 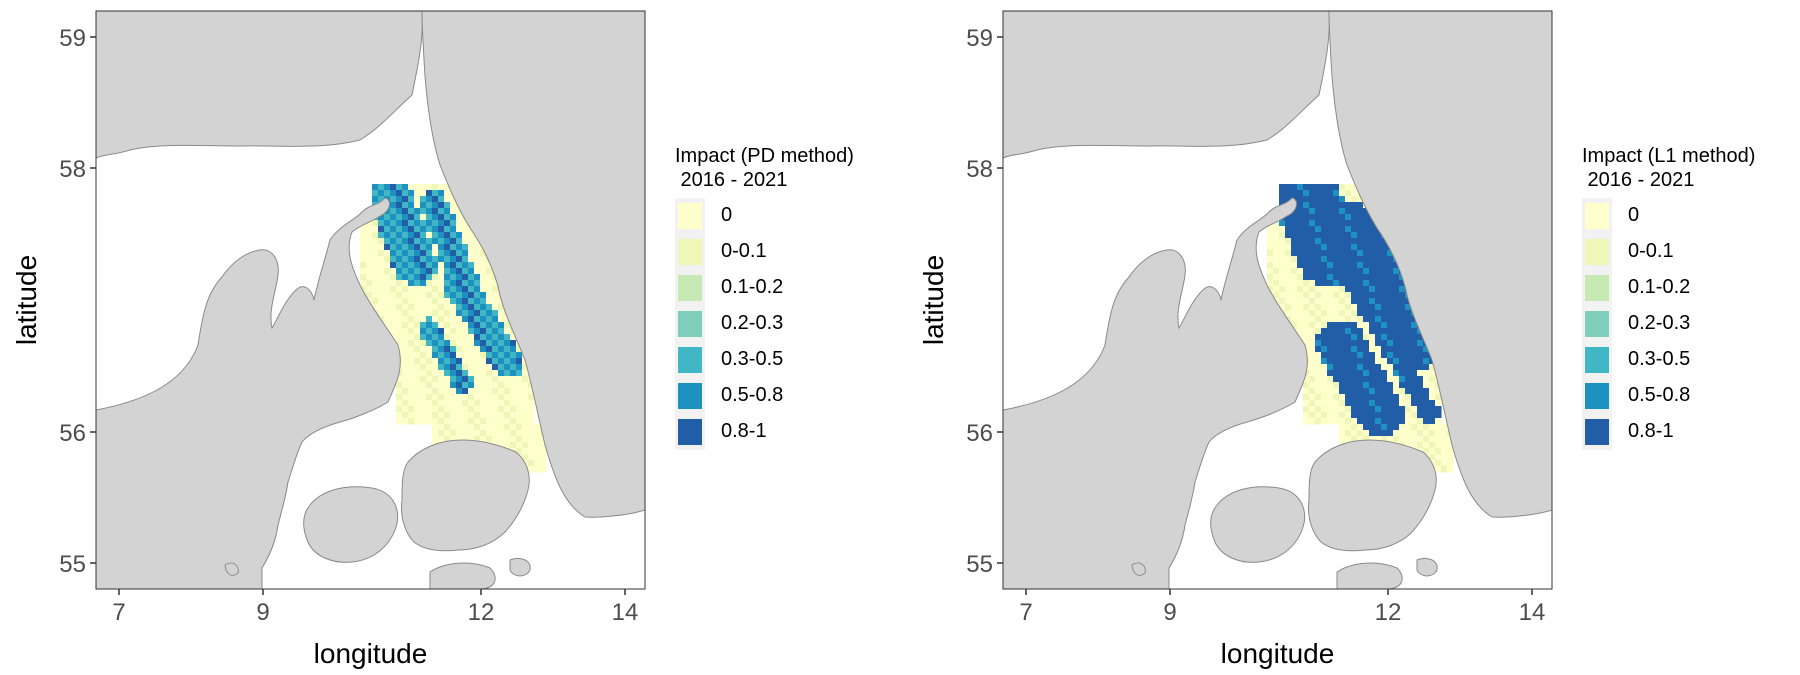 What do you see at coordinates (727, 215) in the screenshot?
I see `legend-label: 0` at bounding box center [727, 215].